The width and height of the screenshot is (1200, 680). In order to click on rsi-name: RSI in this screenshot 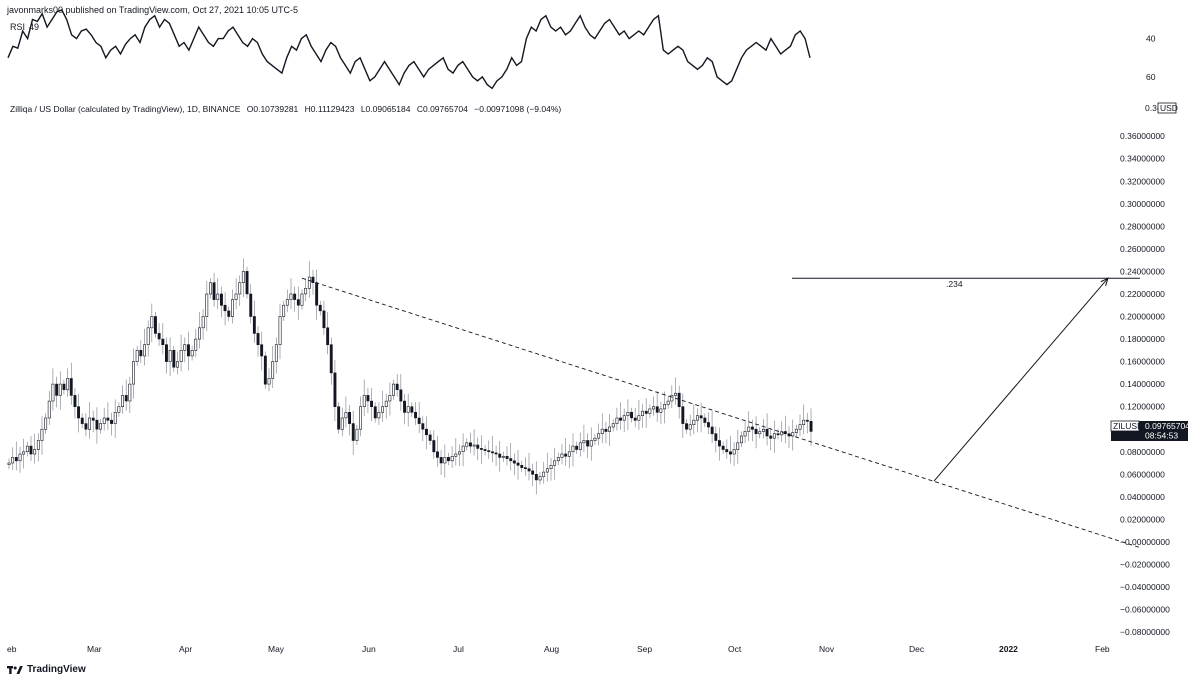, I will do `click(18, 27)`.